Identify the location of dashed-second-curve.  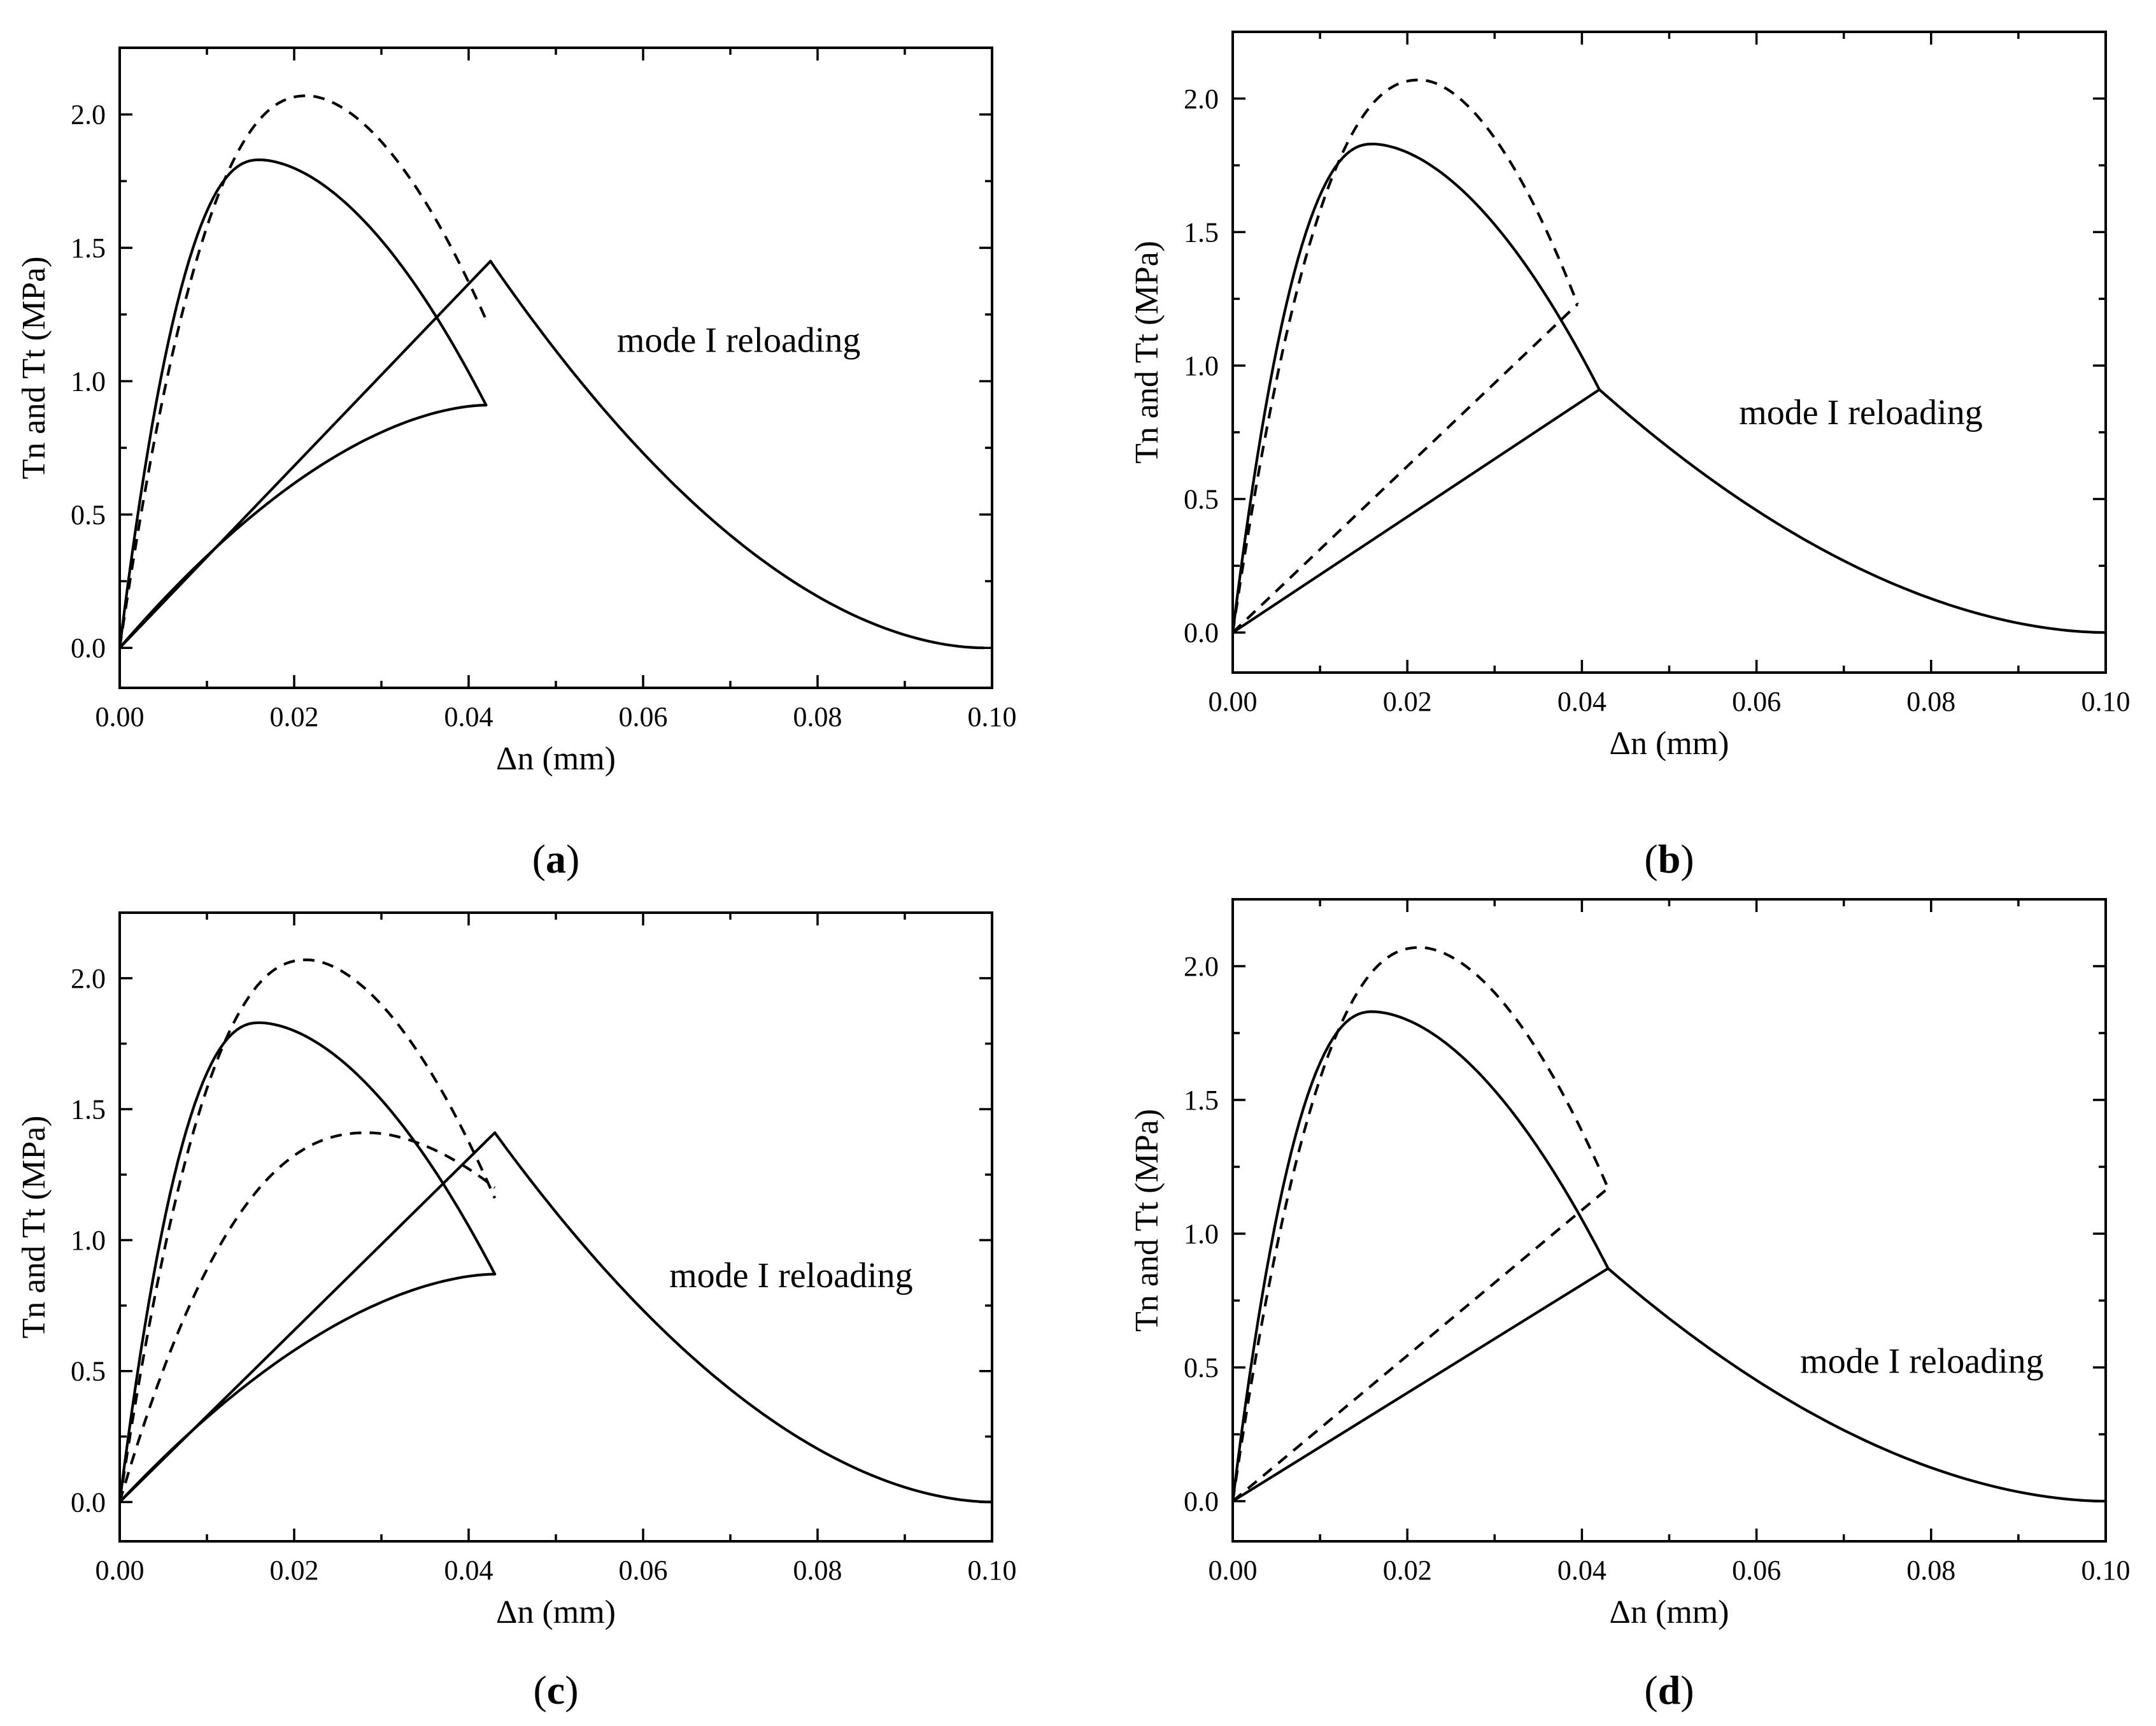
(307, 1316).